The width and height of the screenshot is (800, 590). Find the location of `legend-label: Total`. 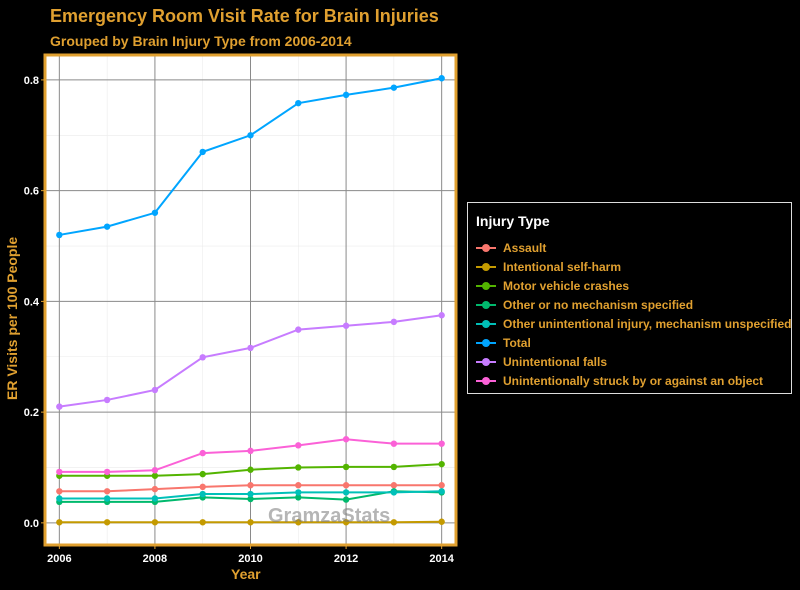

legend-label: Total is located at coordinates (517, 342).